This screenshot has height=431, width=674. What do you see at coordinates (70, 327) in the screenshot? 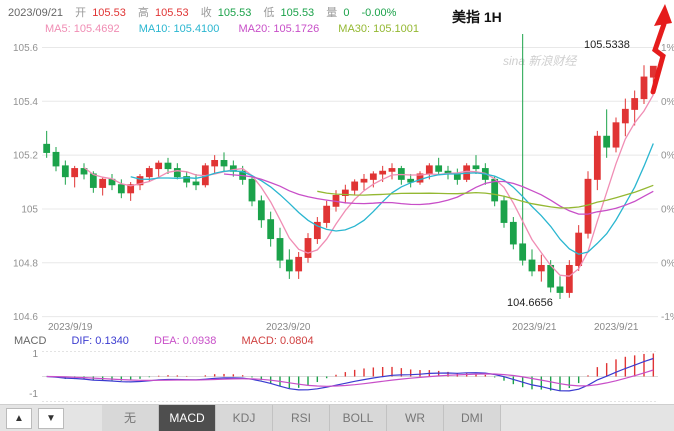
I see `x-axis-label: 2023/9/19` at bounding box center [70, 327].